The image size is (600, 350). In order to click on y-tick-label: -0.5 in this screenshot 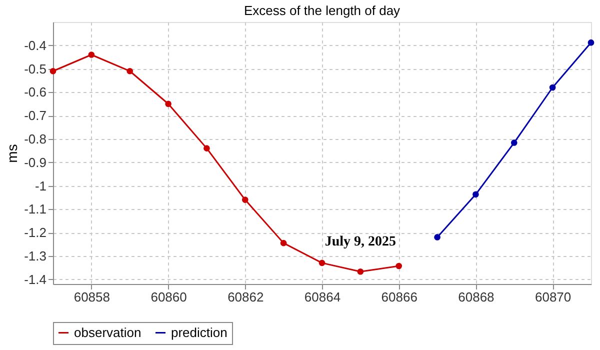, I will do `click(35, 68)`.